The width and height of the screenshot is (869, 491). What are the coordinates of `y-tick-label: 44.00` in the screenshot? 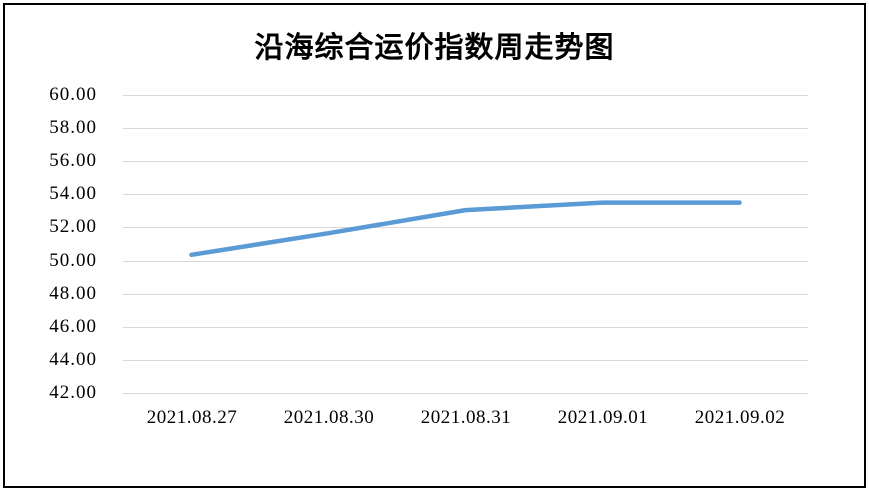 It's located at (73, 359).